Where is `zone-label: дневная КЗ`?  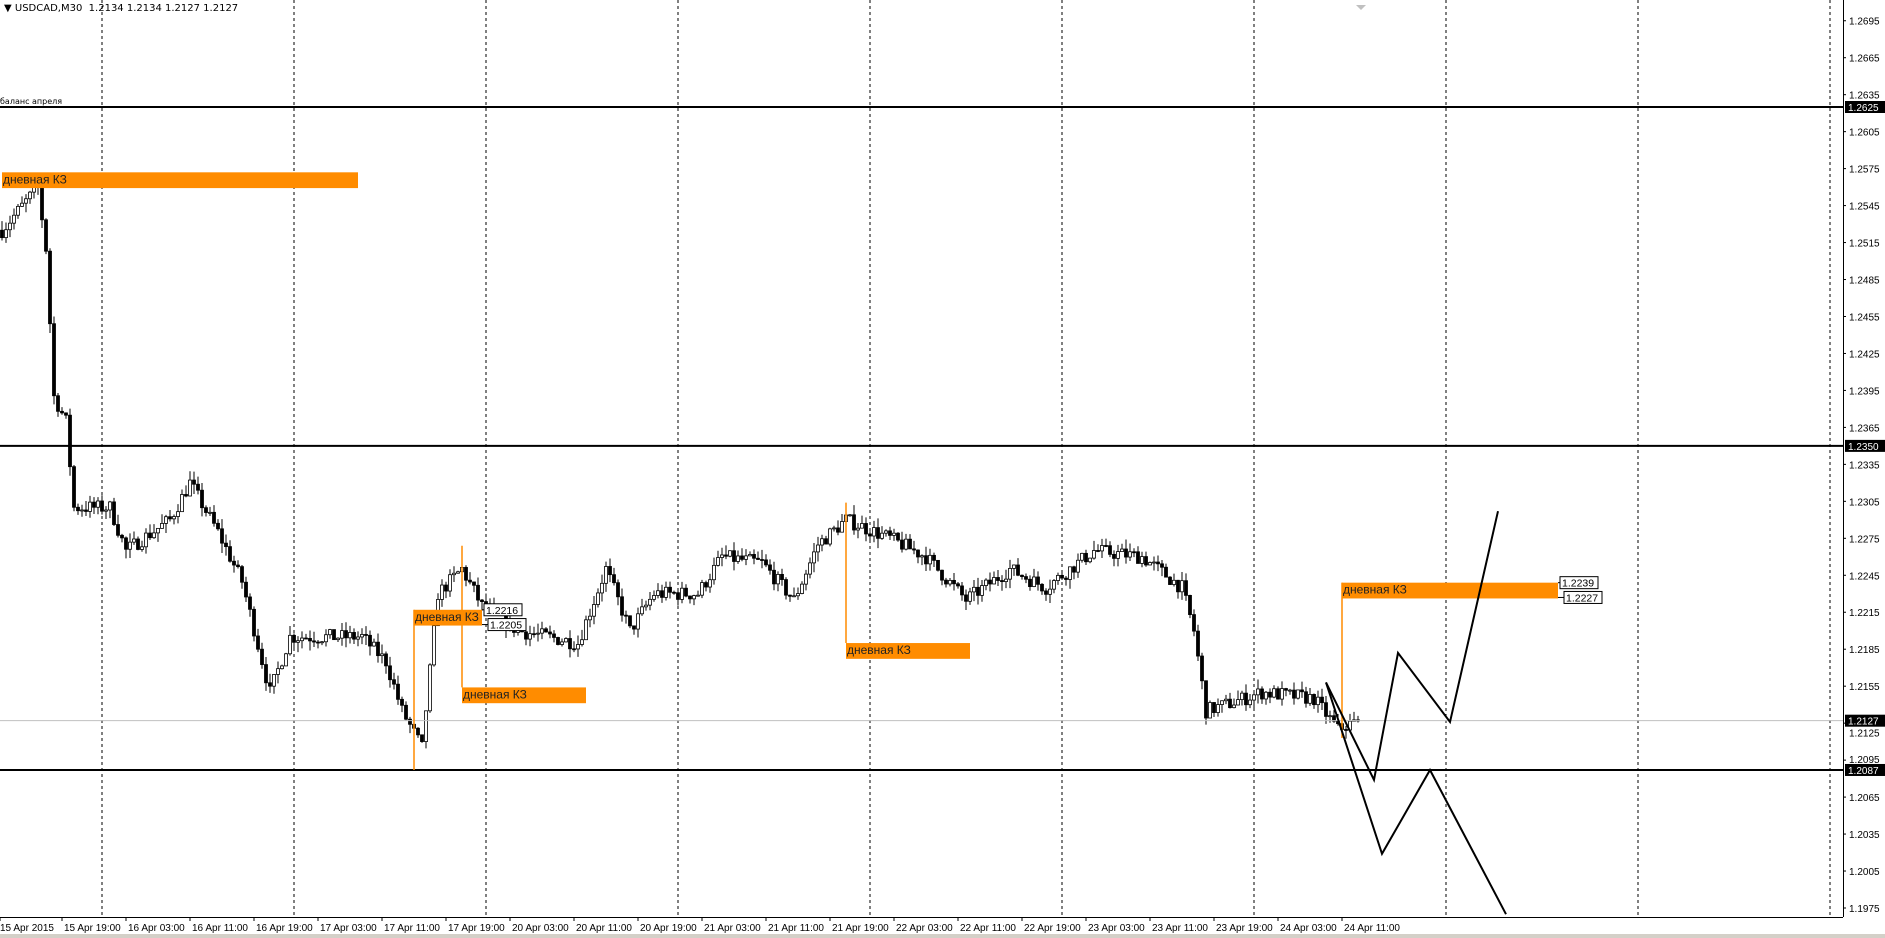
zone-label: дневная КЗ is located at coordinates (35, 179).